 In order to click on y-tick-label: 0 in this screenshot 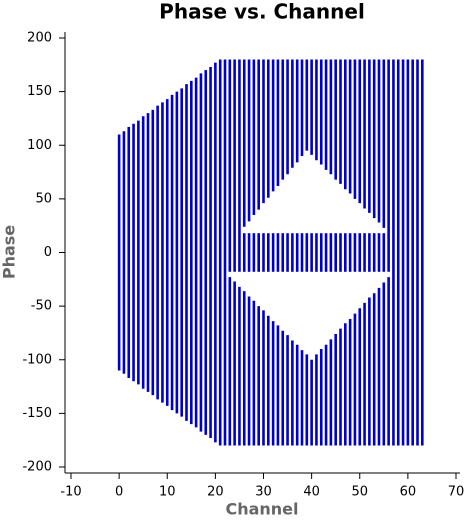, I will do `click(48, 252)`.